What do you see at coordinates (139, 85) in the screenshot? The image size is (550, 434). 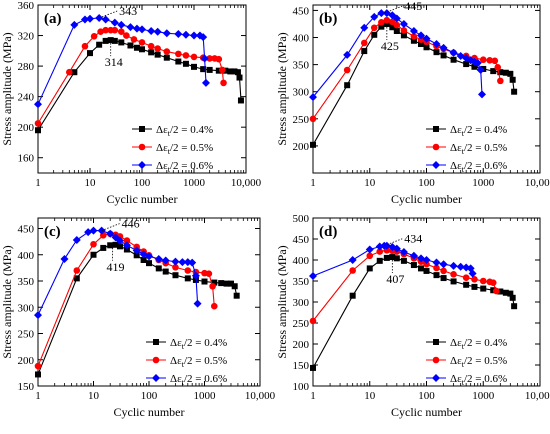 I see `series-line` at bounding box center [139, 85].